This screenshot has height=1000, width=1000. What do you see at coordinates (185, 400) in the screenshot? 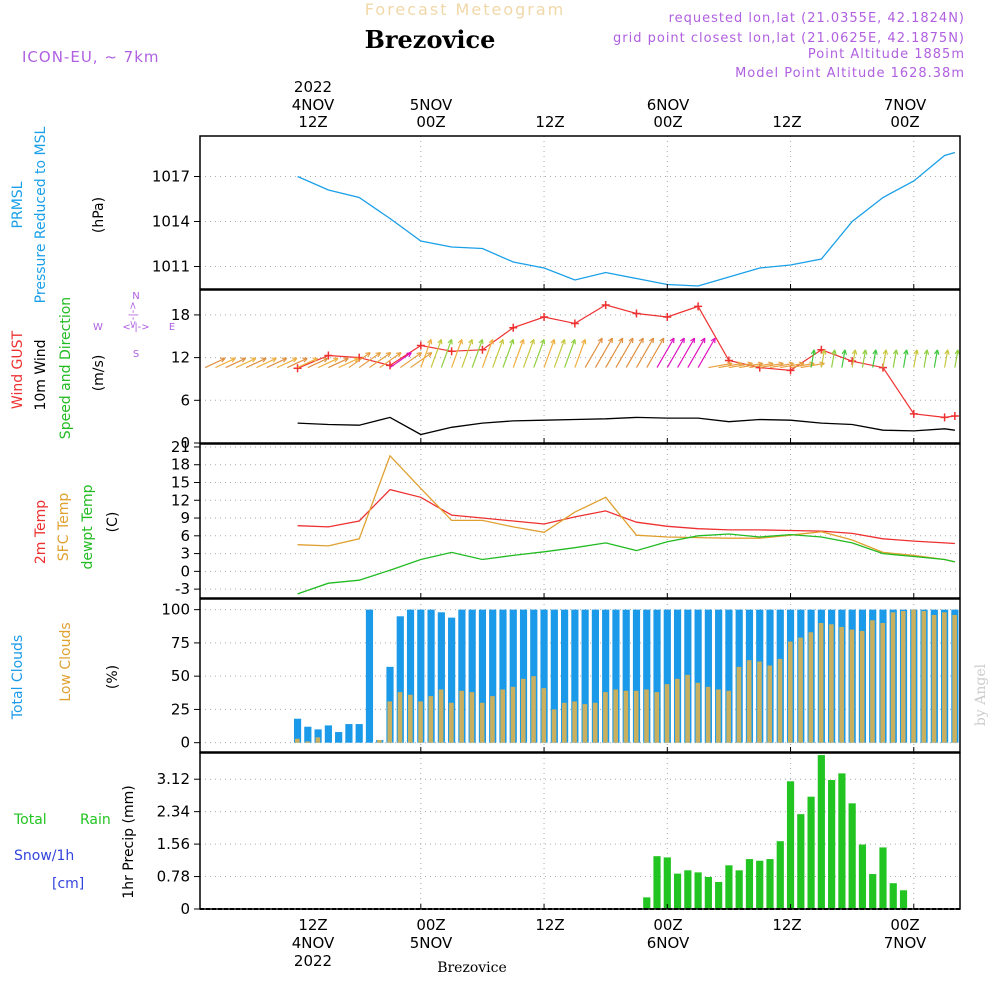
I see `ytick-label-1: 6` at bounding box center [185, 400].